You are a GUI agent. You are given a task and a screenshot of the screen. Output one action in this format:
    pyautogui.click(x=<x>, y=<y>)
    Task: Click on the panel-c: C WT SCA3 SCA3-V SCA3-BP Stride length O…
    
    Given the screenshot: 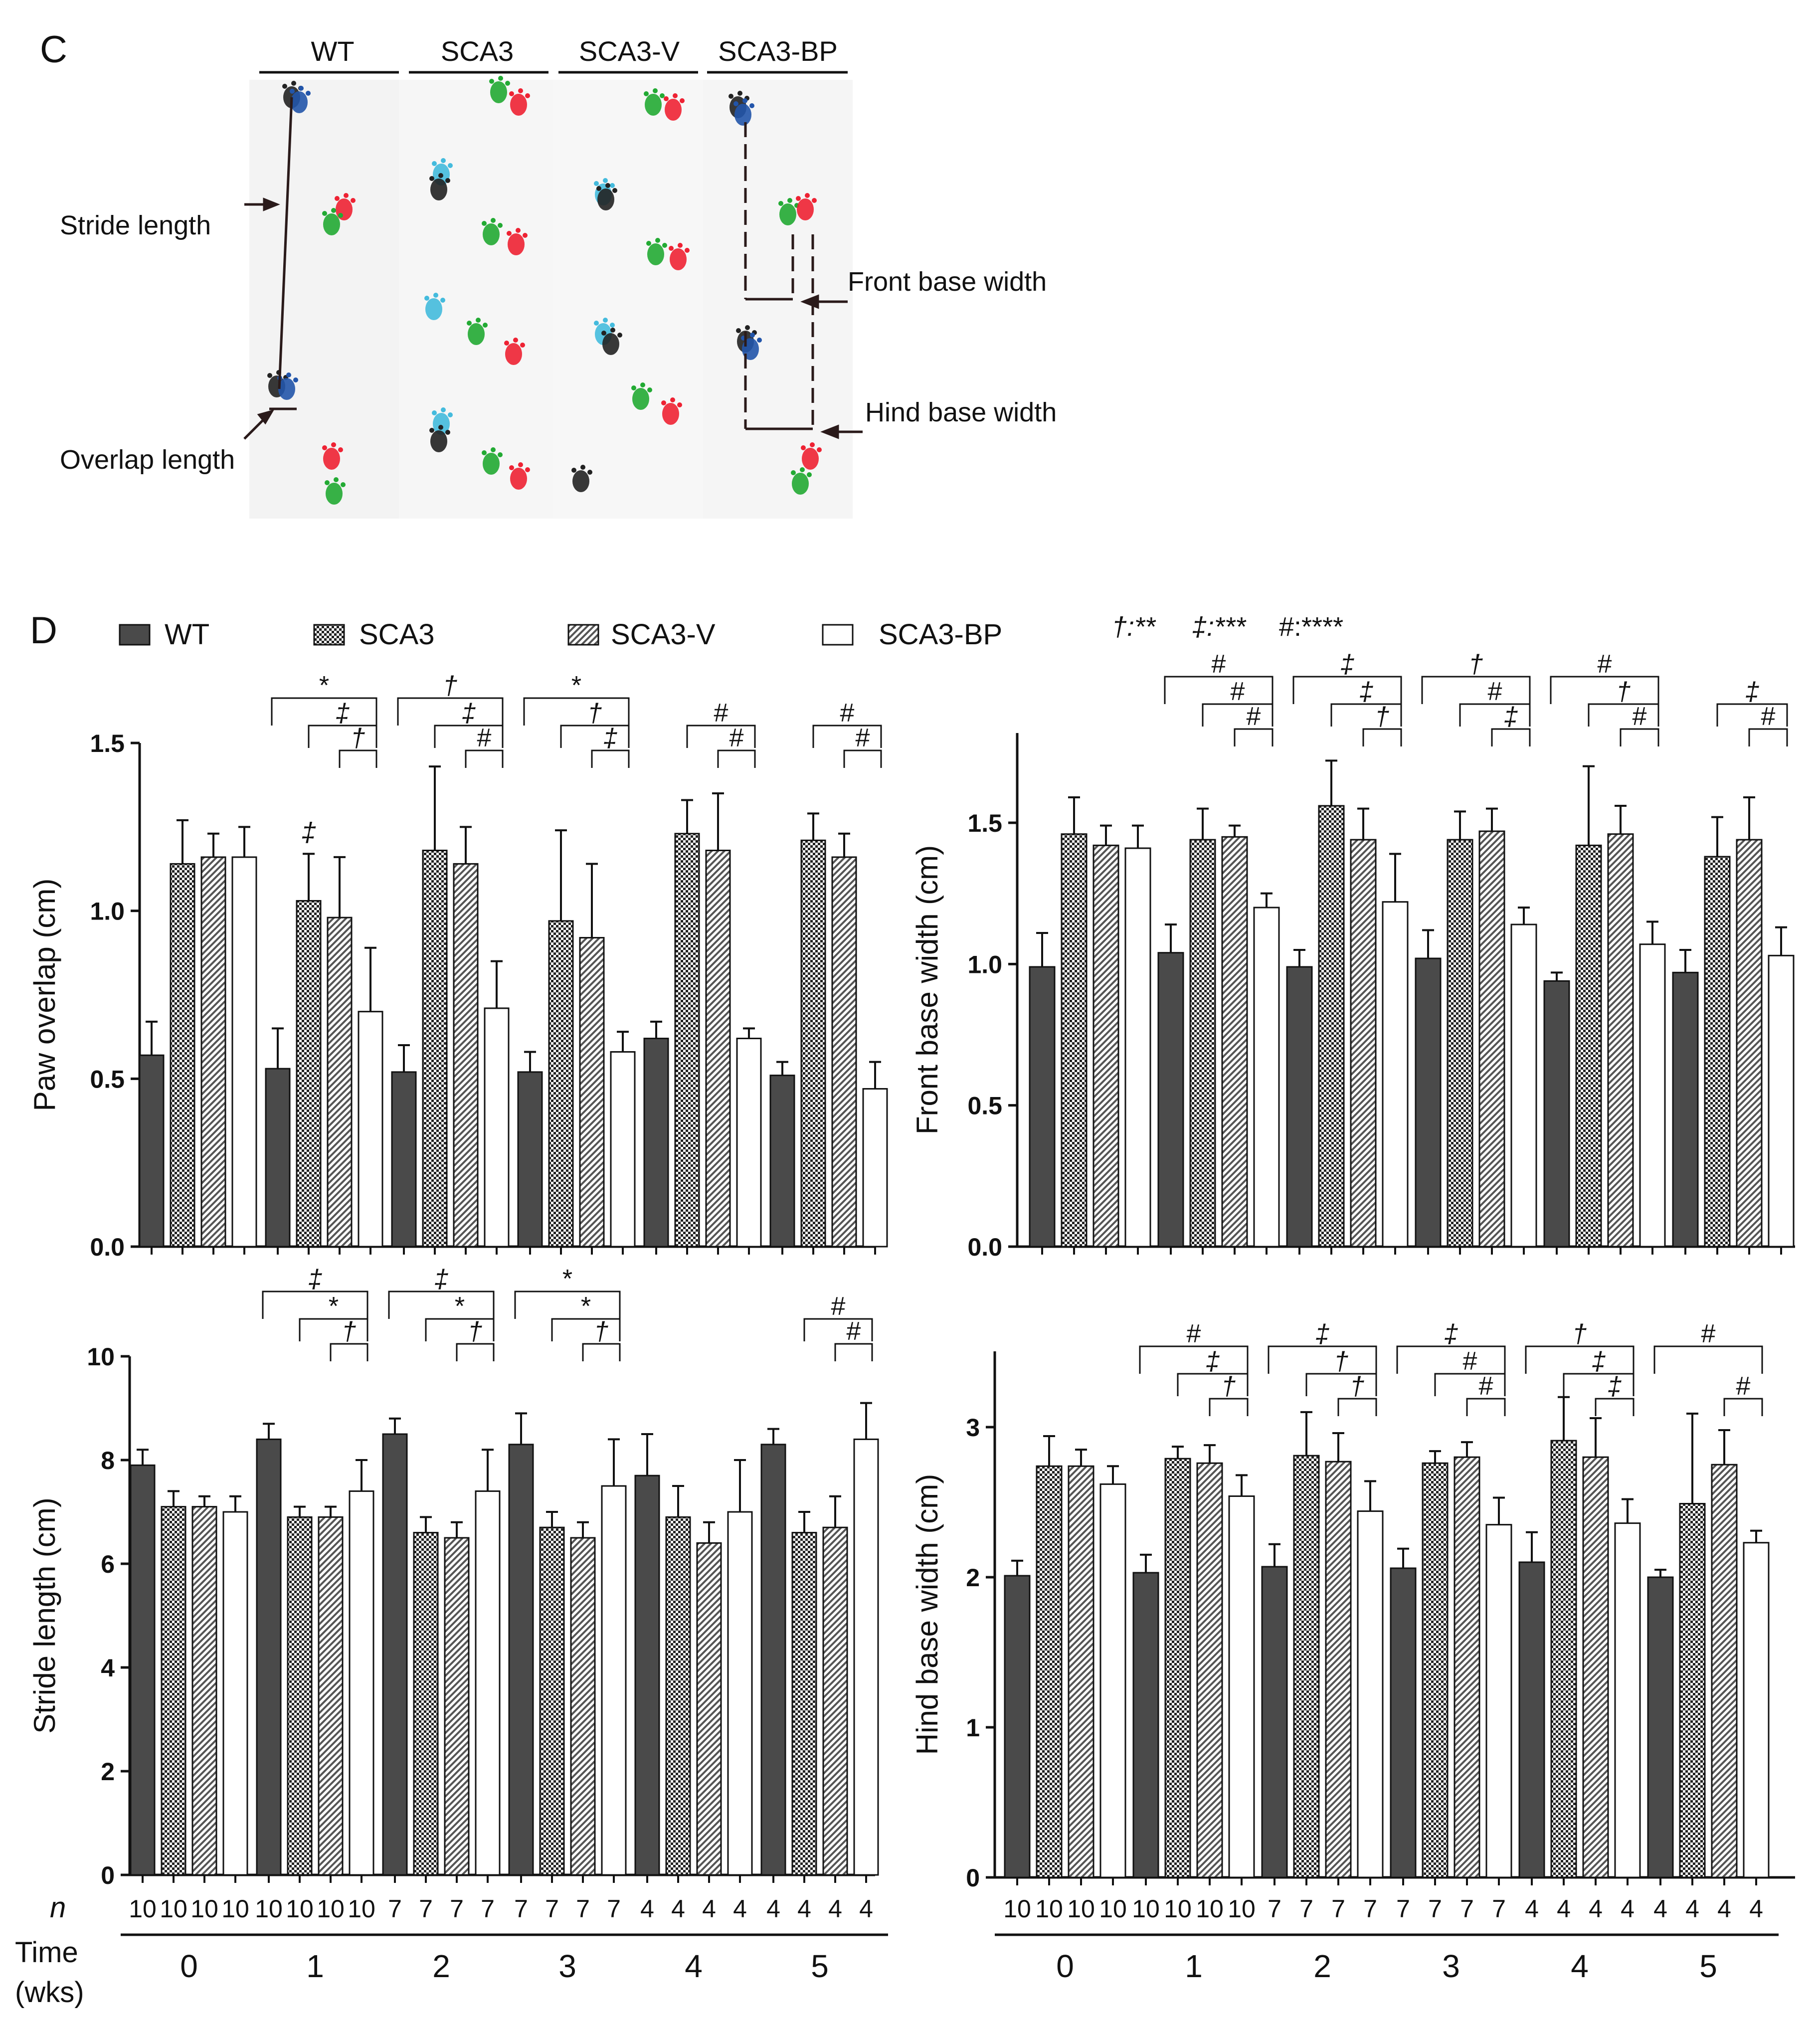 What is the action you would take?
    pyautogui.click(x=548, y=273)
    